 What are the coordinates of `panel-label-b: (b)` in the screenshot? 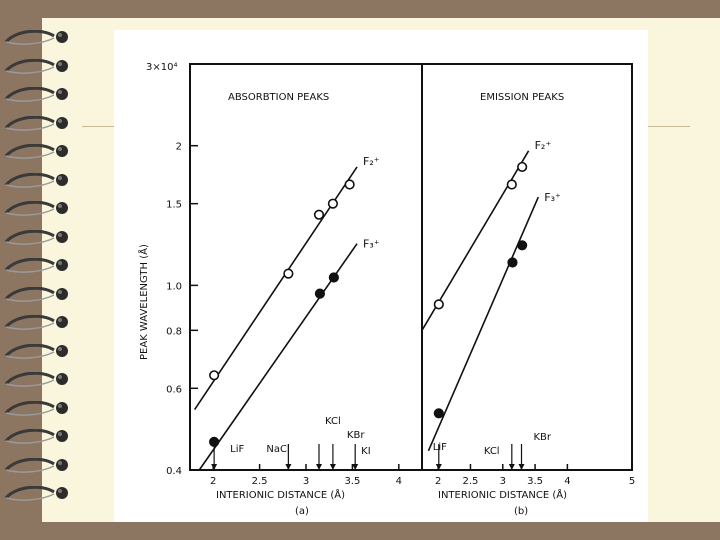 It's located at (521, 511).